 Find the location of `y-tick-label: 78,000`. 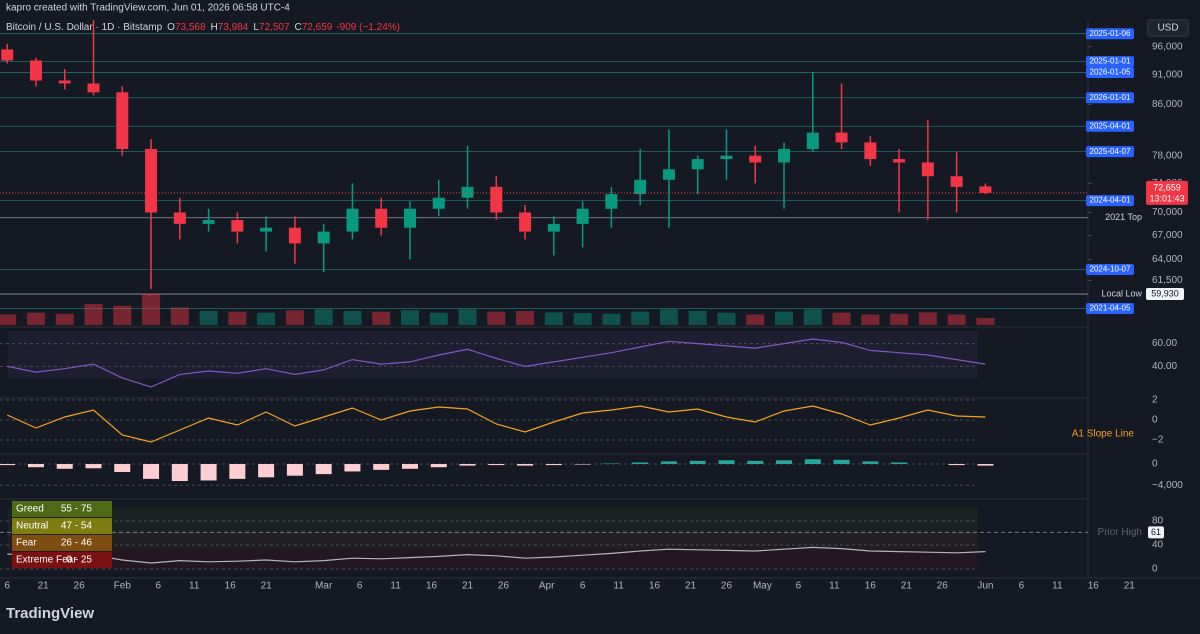

y-tick-label: 78,000 is located at coordinates (1167, 155).